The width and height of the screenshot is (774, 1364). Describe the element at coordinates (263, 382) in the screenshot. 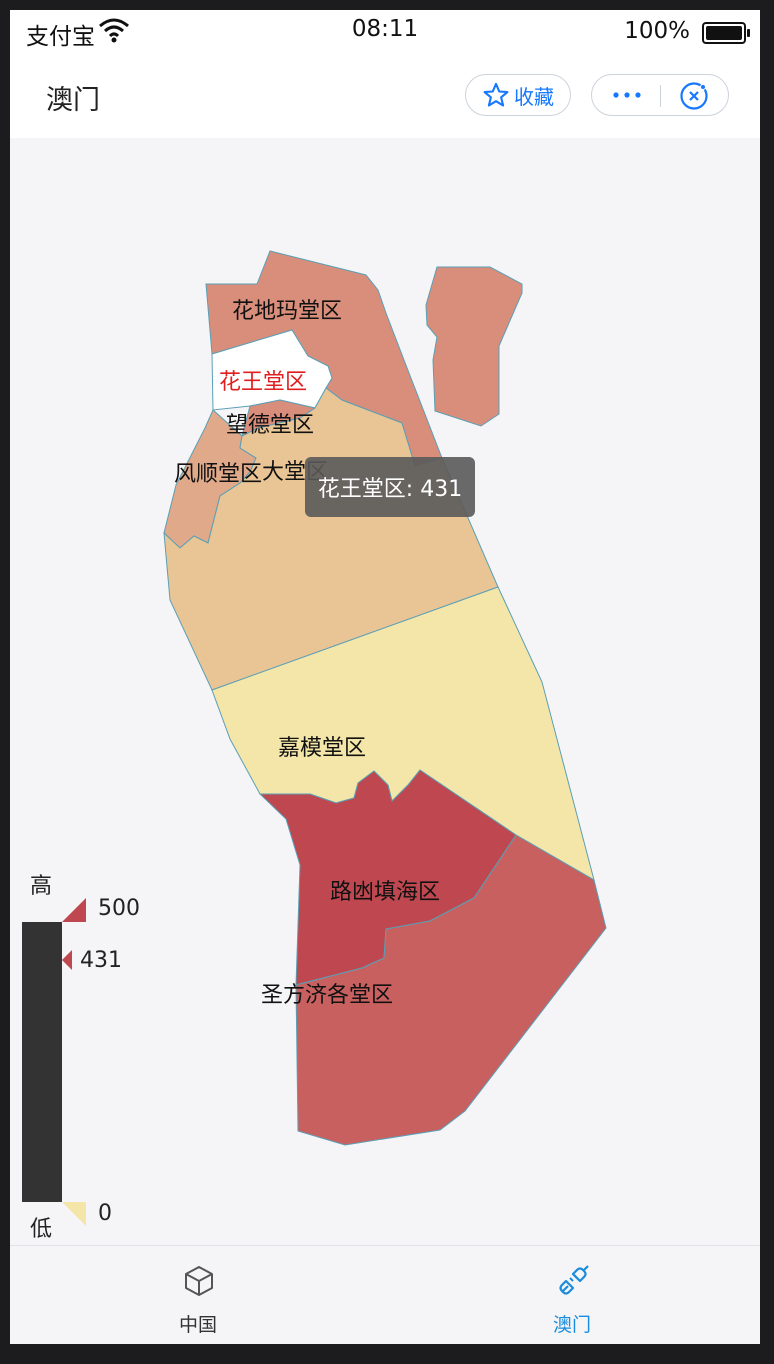

I see `label-huawang: 花王堂区` at that location.